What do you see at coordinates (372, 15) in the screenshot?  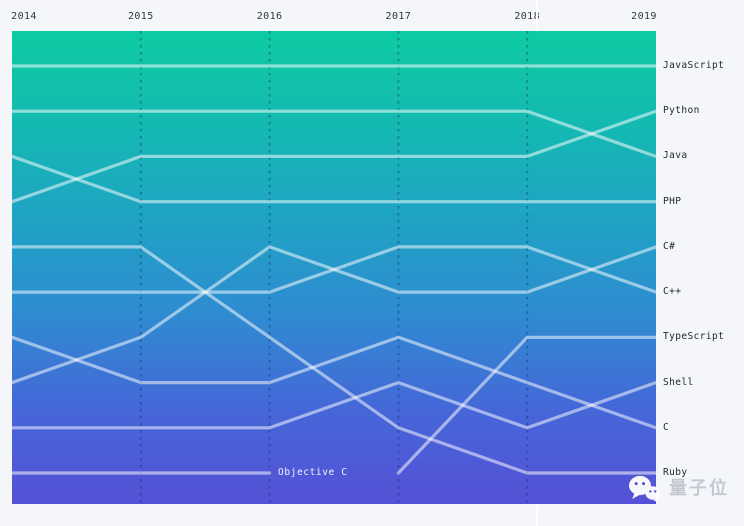 I see `x-axis-year-labels: 2014 2015 2016 2017 2018 2019` at bounding box center [372, 15].